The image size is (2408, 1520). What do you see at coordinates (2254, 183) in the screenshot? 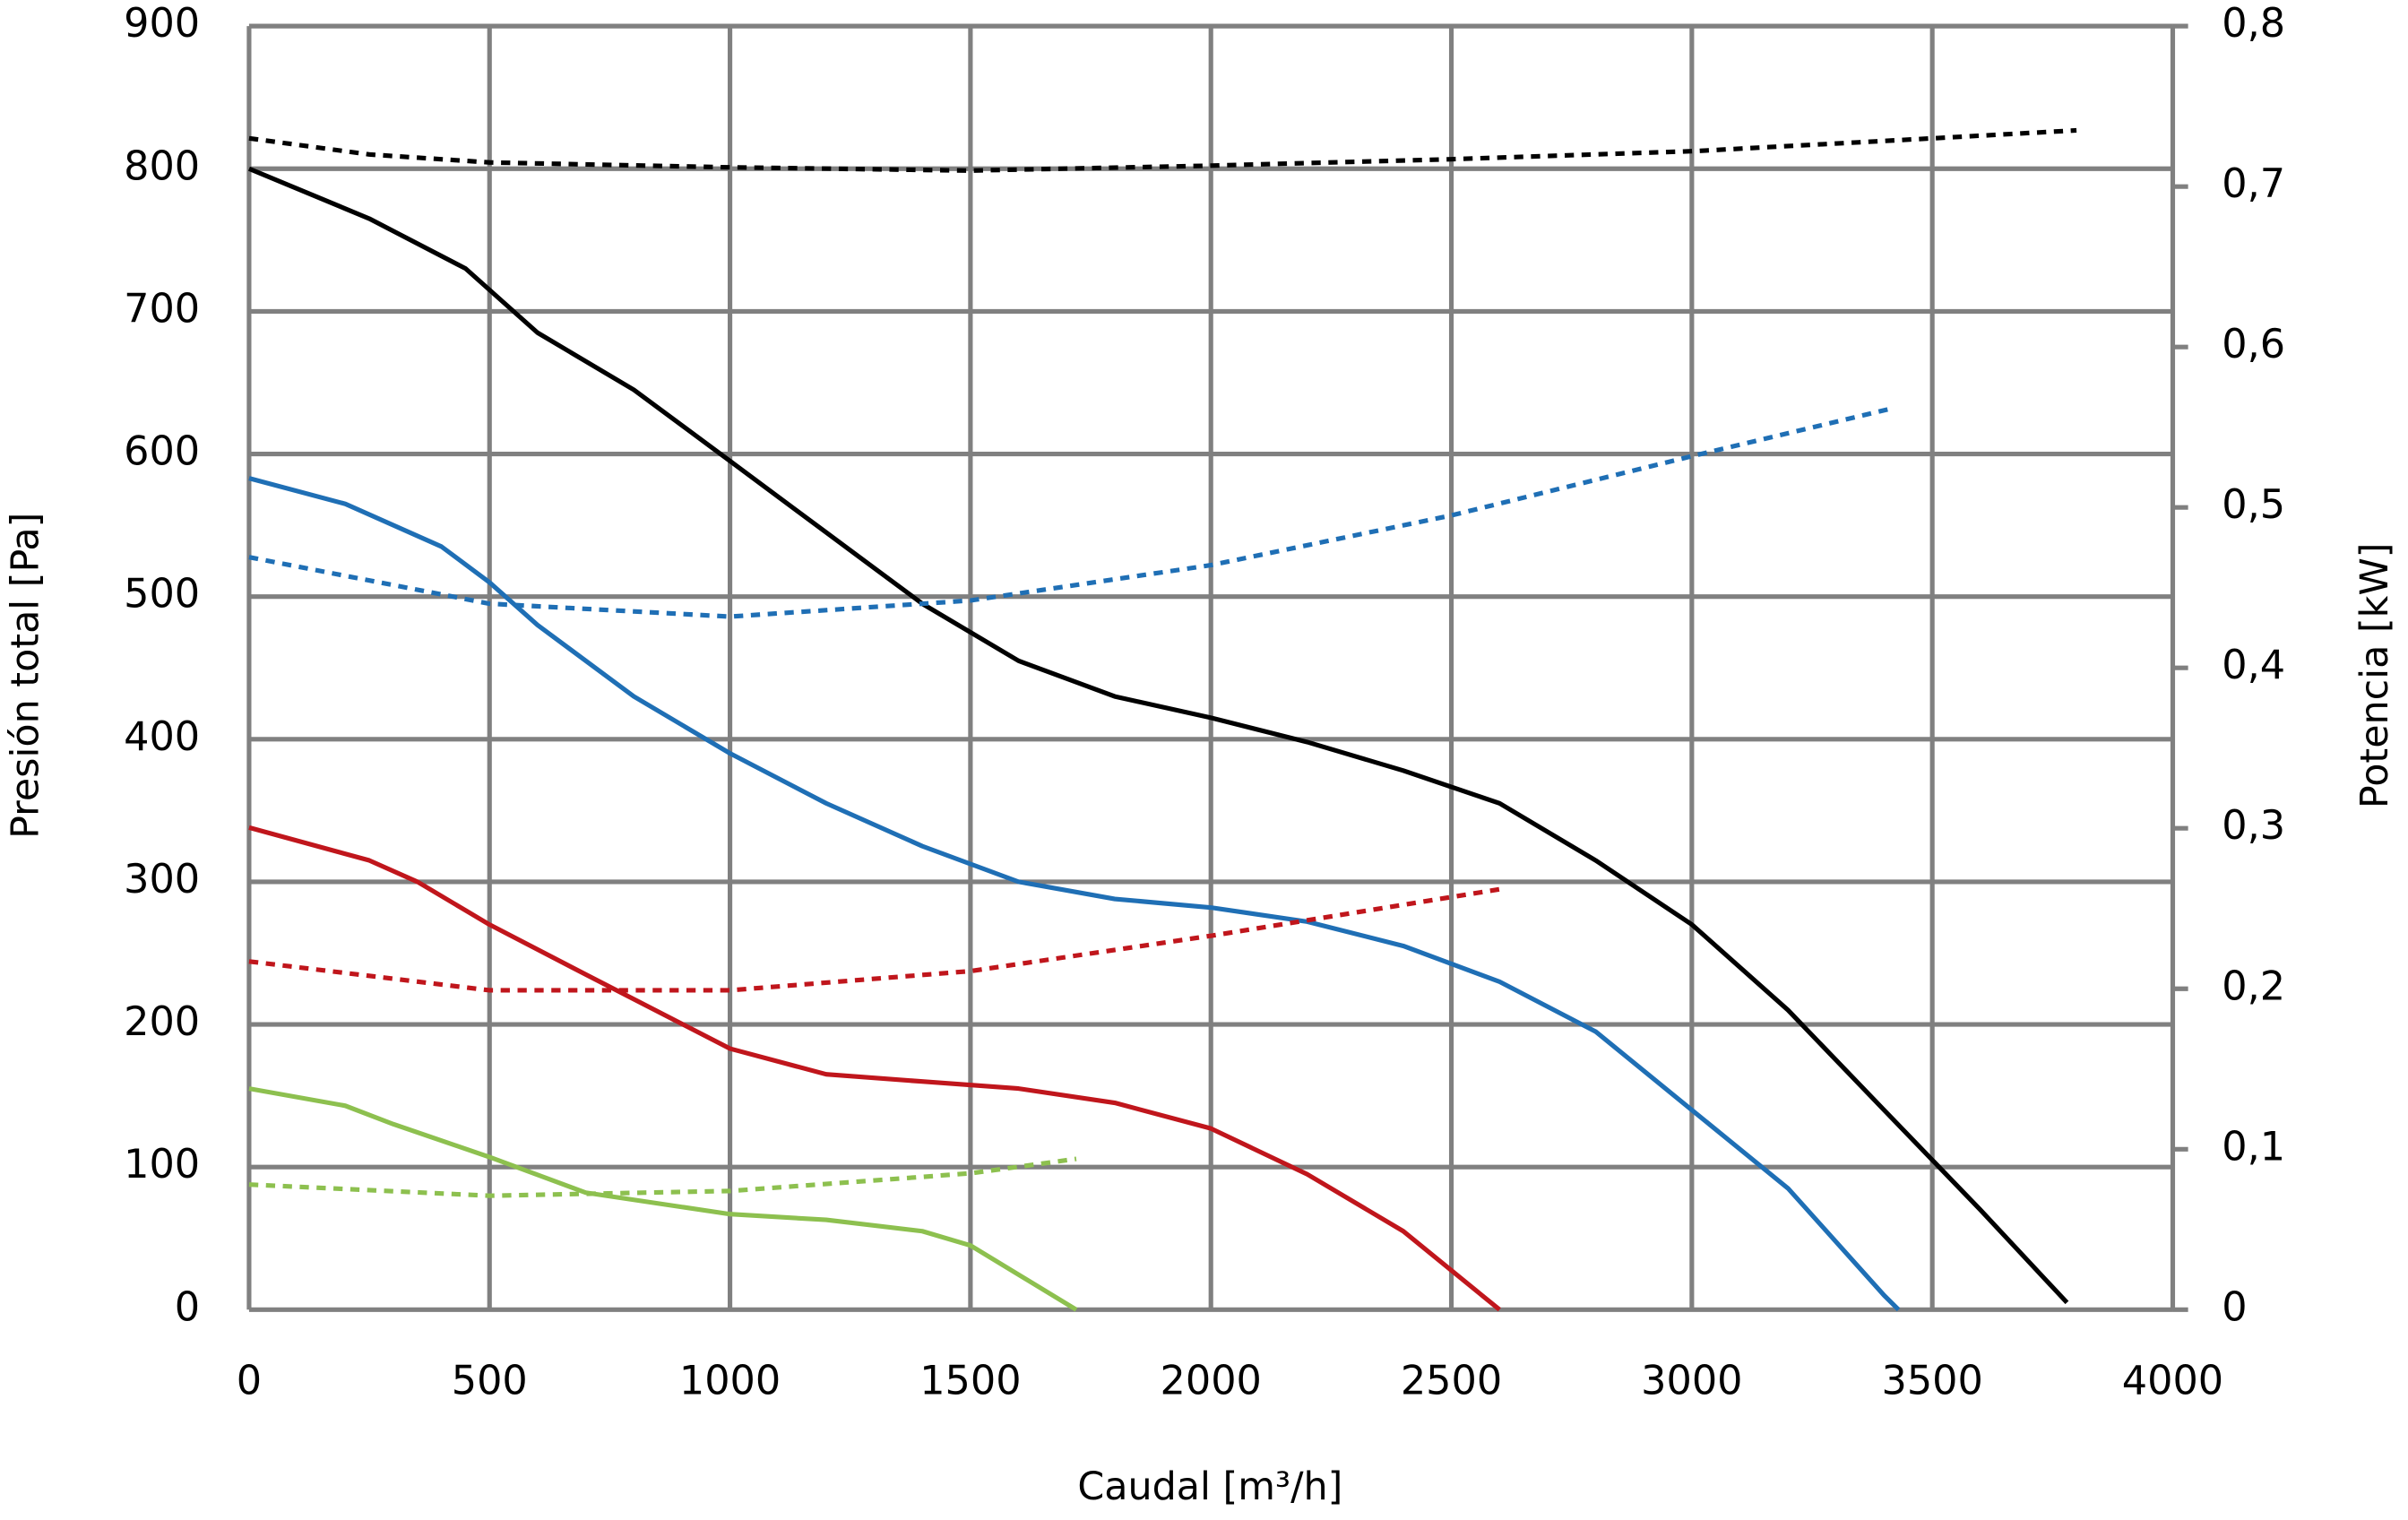
I see `y2-tick-label: 0,7` at bounding box center [2254, 183].